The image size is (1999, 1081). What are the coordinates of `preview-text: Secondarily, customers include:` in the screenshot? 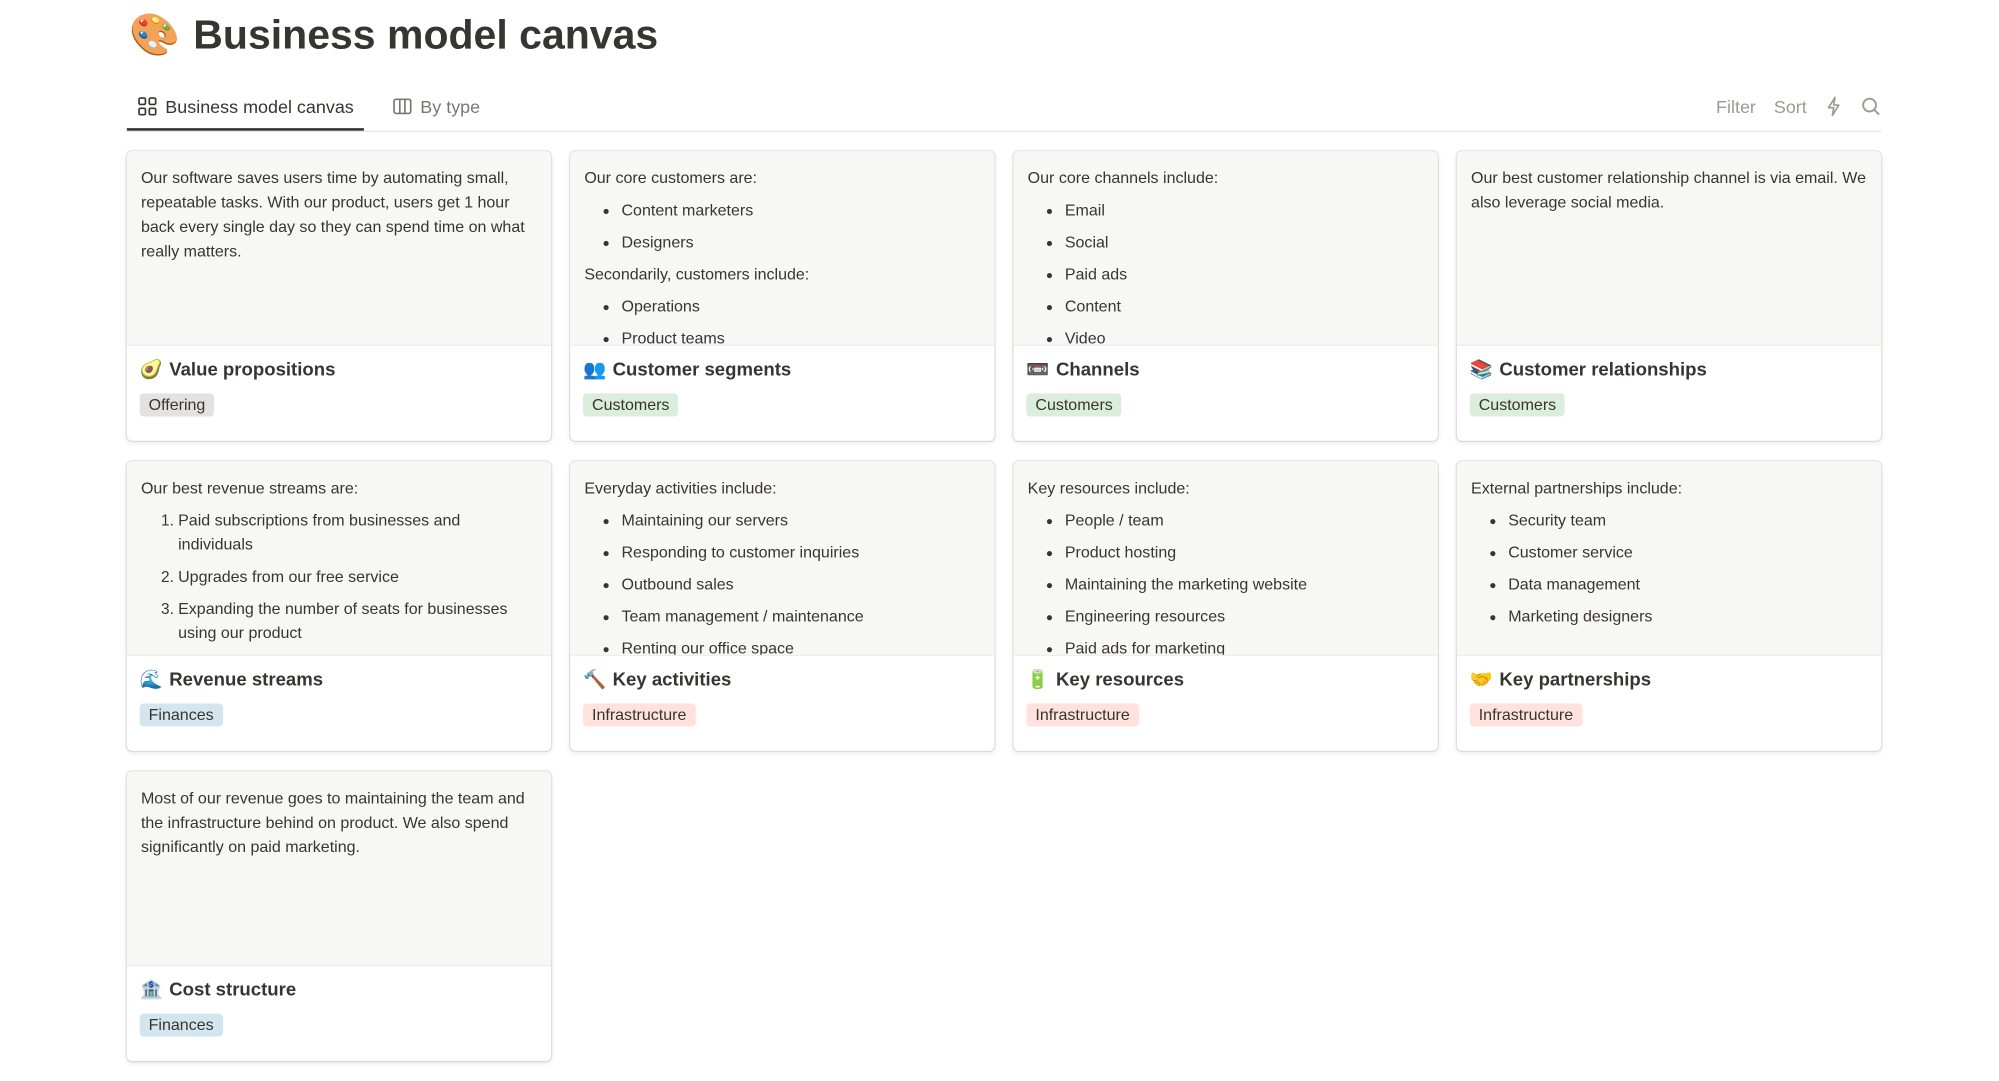 It's located at (697, 274).